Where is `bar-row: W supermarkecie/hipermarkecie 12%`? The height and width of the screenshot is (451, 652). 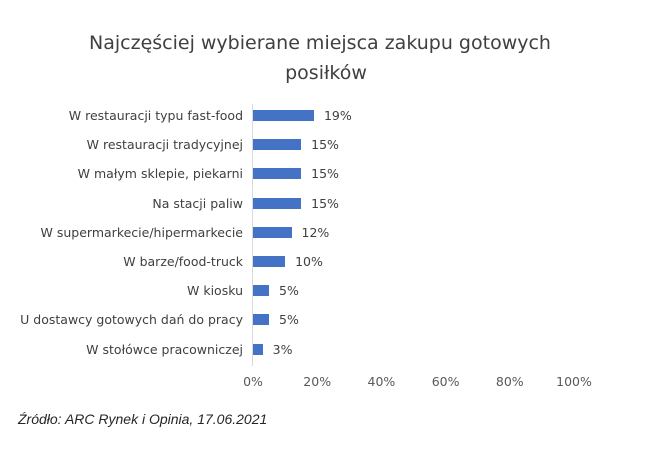
bar-row: W supermarkecie/hipermarkecie 12% is located at coordinates (326, 233).